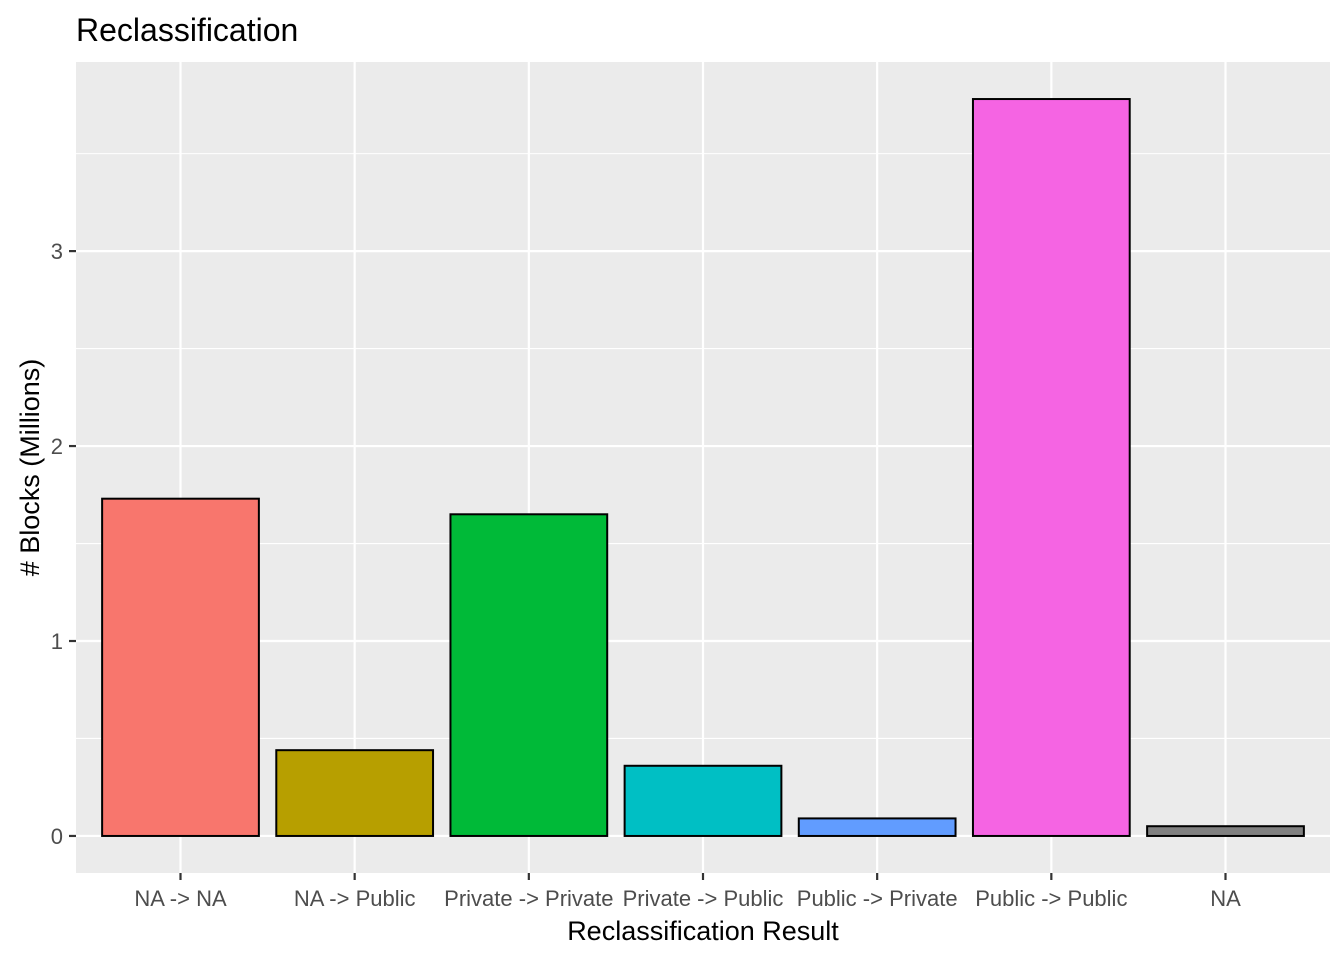 Image resolution: width=1344 pixels, height=960 pixels. Describe the element at coordinates (355, 898) in the screenshot. I see `x-tick-label: NA -> Public` at that location.